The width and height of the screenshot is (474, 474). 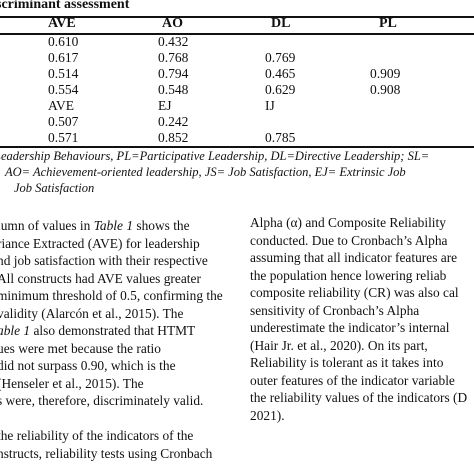 I want to click on right-column-line: assuming that all indicator features are, so click(x=354, y=257).